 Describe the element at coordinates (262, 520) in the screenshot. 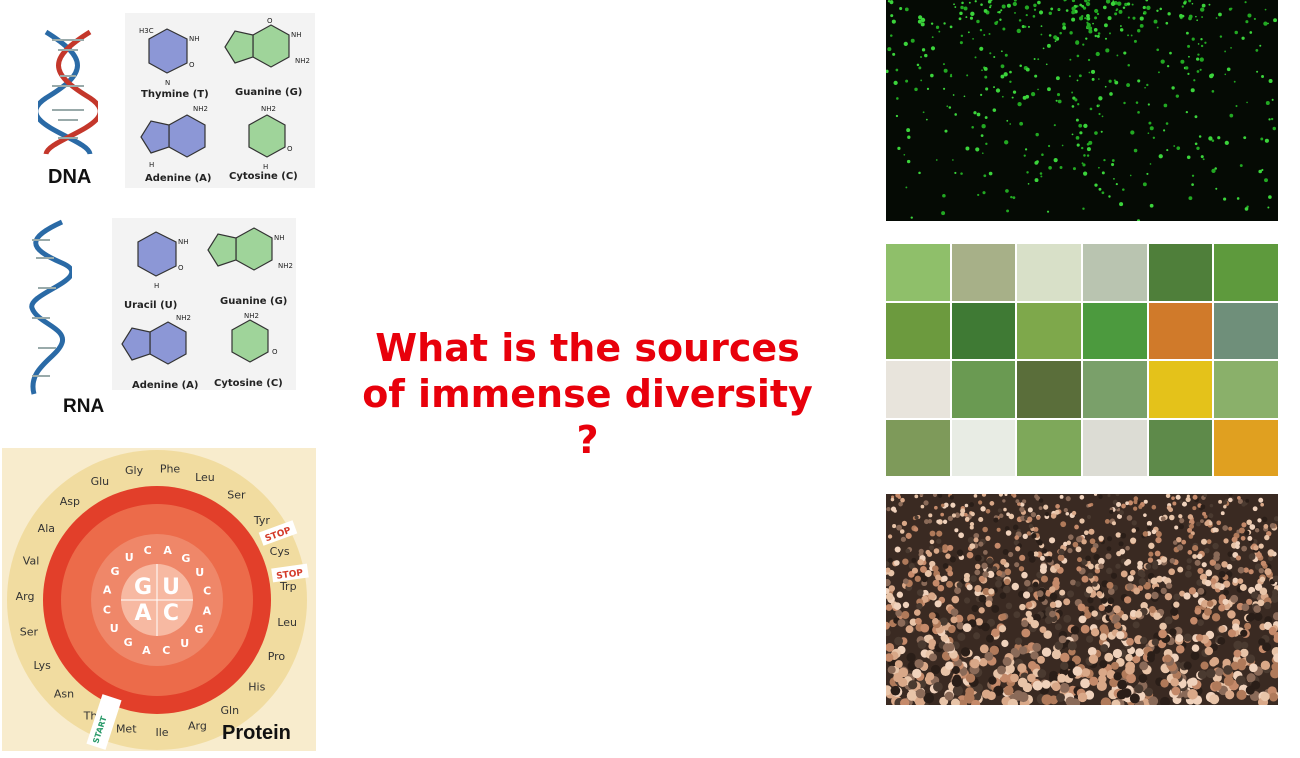

I see `amino-acid-label: Tyr` at that location.